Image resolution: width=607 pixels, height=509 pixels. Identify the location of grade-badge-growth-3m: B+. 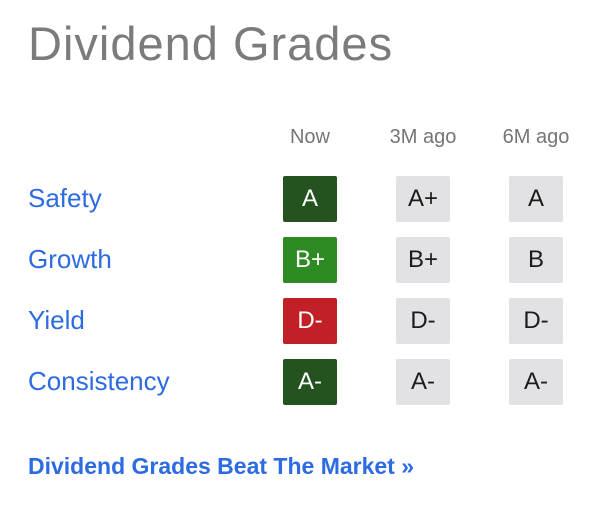
(423, 259).